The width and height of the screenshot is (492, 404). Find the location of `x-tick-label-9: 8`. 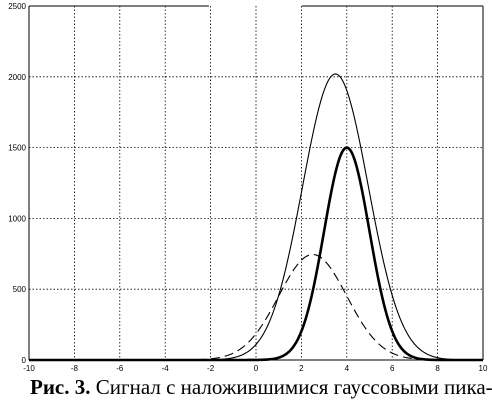

x-tick-label-9: 8 is located at coordinates (437, 368).